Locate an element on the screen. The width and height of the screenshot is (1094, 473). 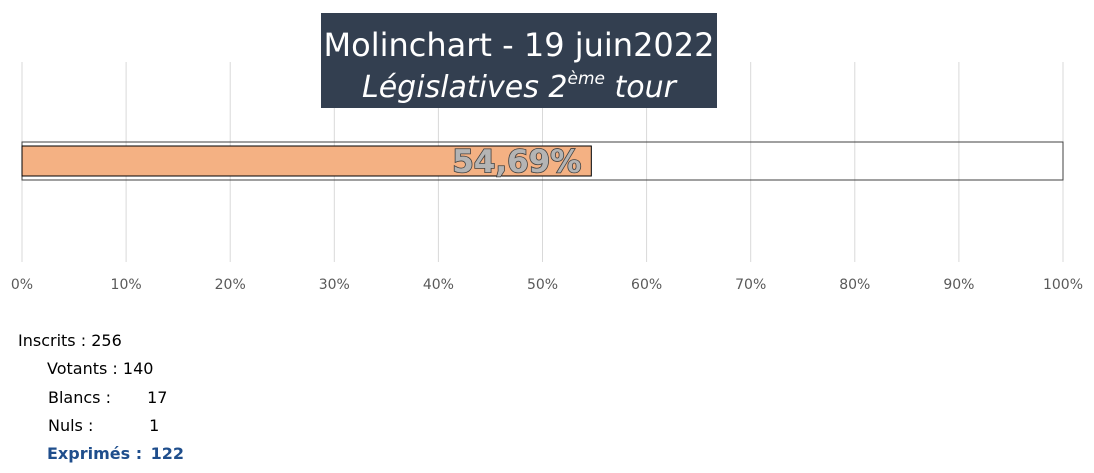
stat-exprimes: Exprimés : 122 is located at coordinates (115, 454).